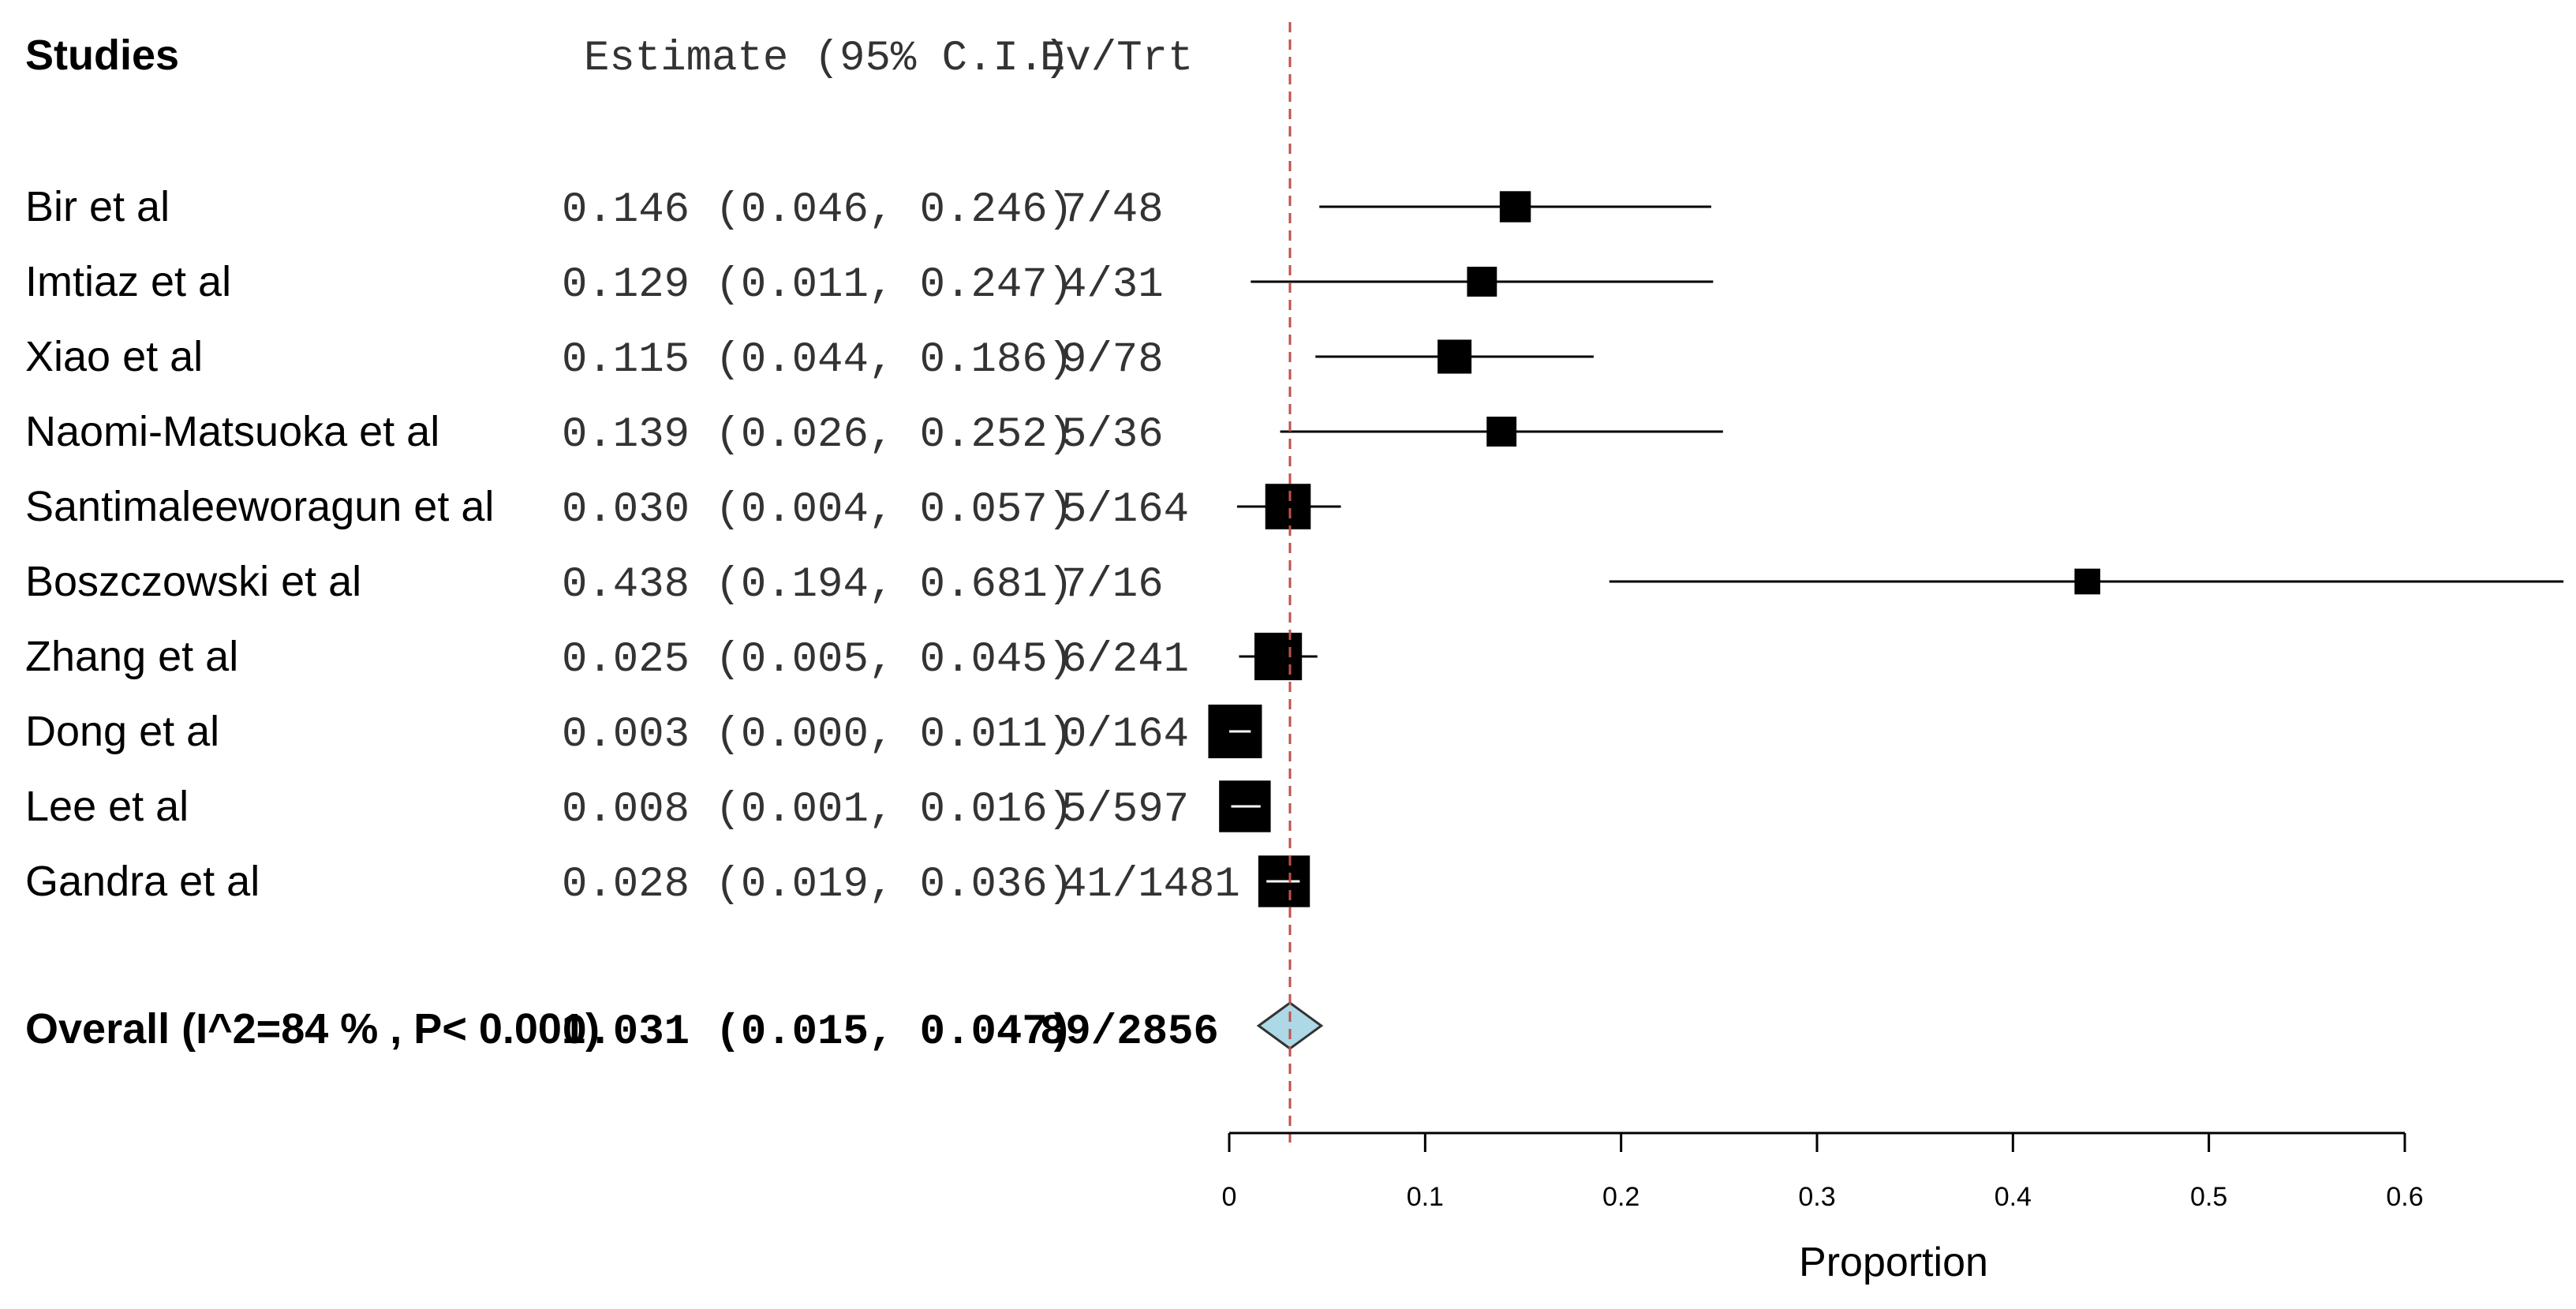 The width and height of the screenshot is (2576, 1309). I want to click on study-estimate: 0.025 (0.005, 0.045), so click(817, 660).